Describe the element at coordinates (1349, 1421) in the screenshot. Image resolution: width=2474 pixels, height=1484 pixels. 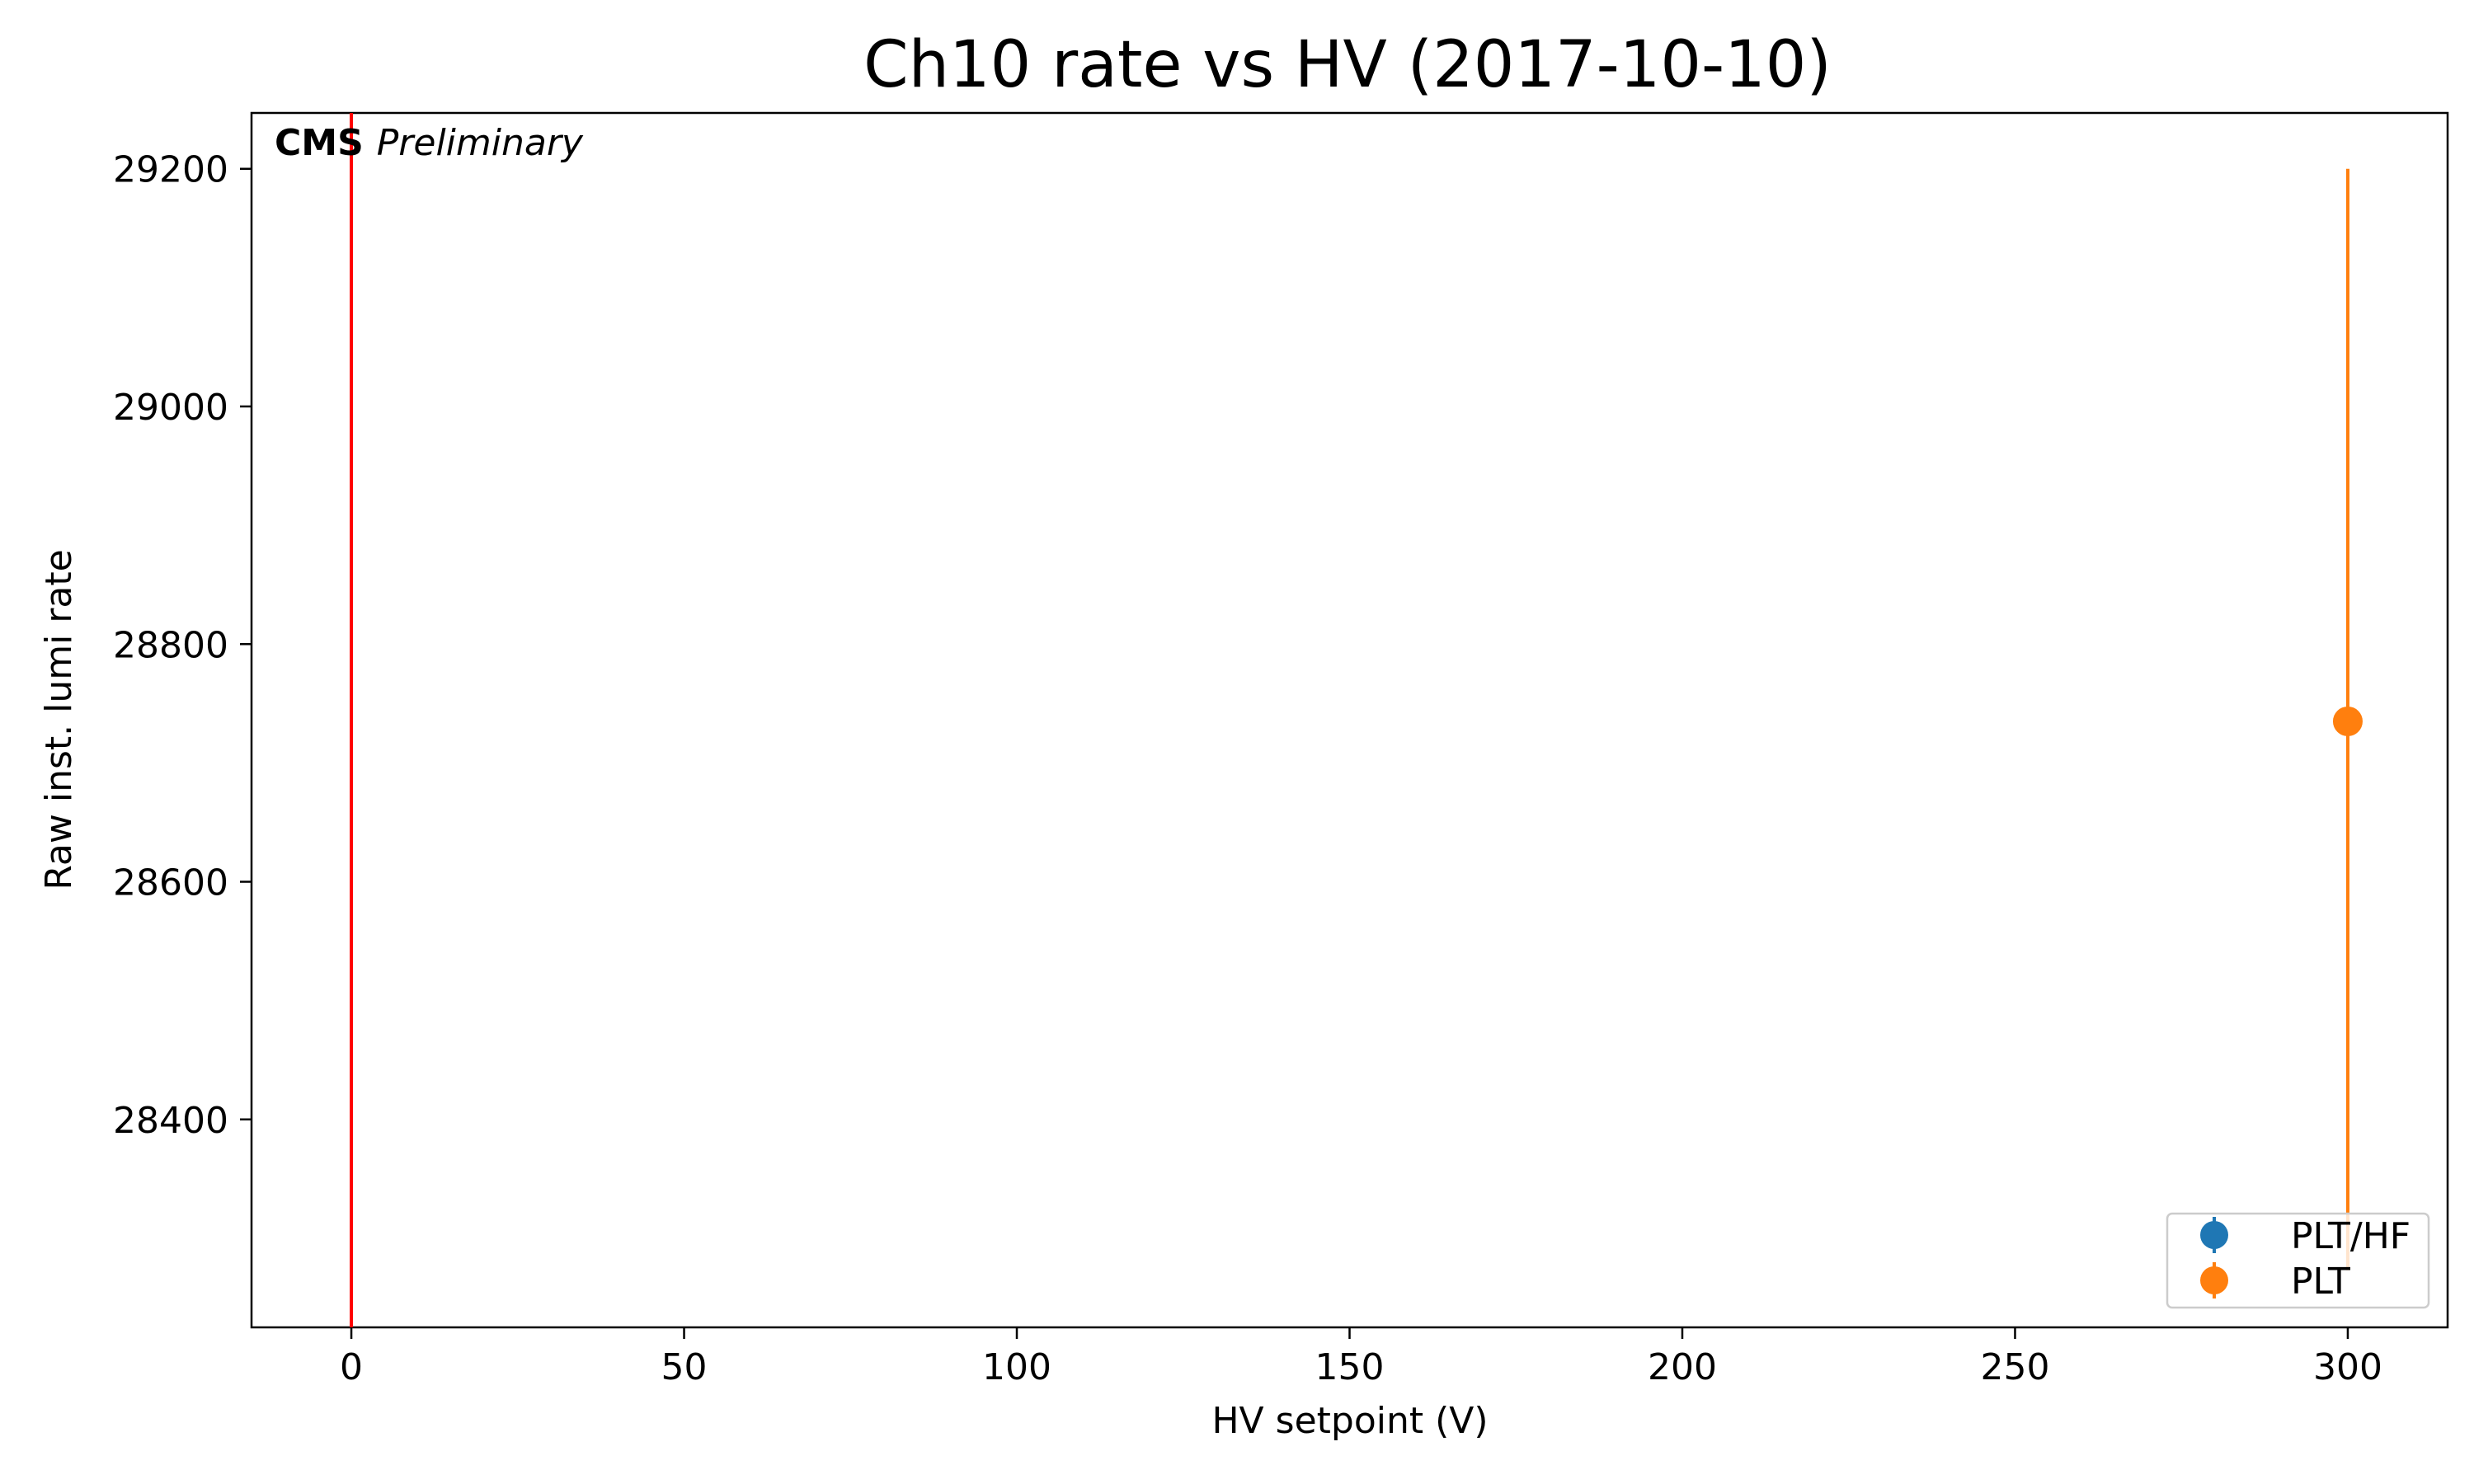
I see `x-axis-label: HV setpoint (V)` at that location.